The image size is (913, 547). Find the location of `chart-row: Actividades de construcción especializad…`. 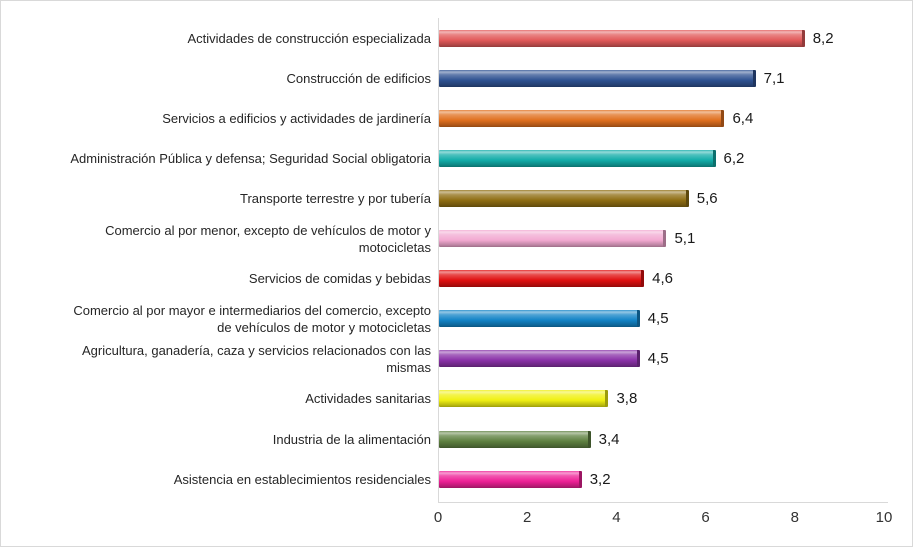

chart-row: Actividades de construcción especializad… is located at coordinates (456, 38).